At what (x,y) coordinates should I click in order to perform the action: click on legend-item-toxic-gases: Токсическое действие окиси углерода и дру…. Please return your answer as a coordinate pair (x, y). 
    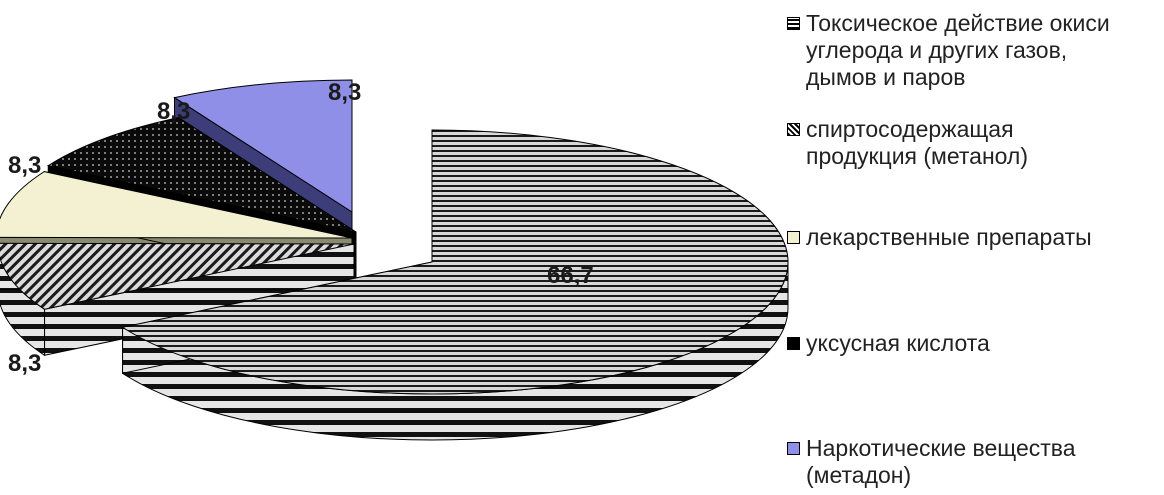
    Looking at the image, I should click on (972, 50).